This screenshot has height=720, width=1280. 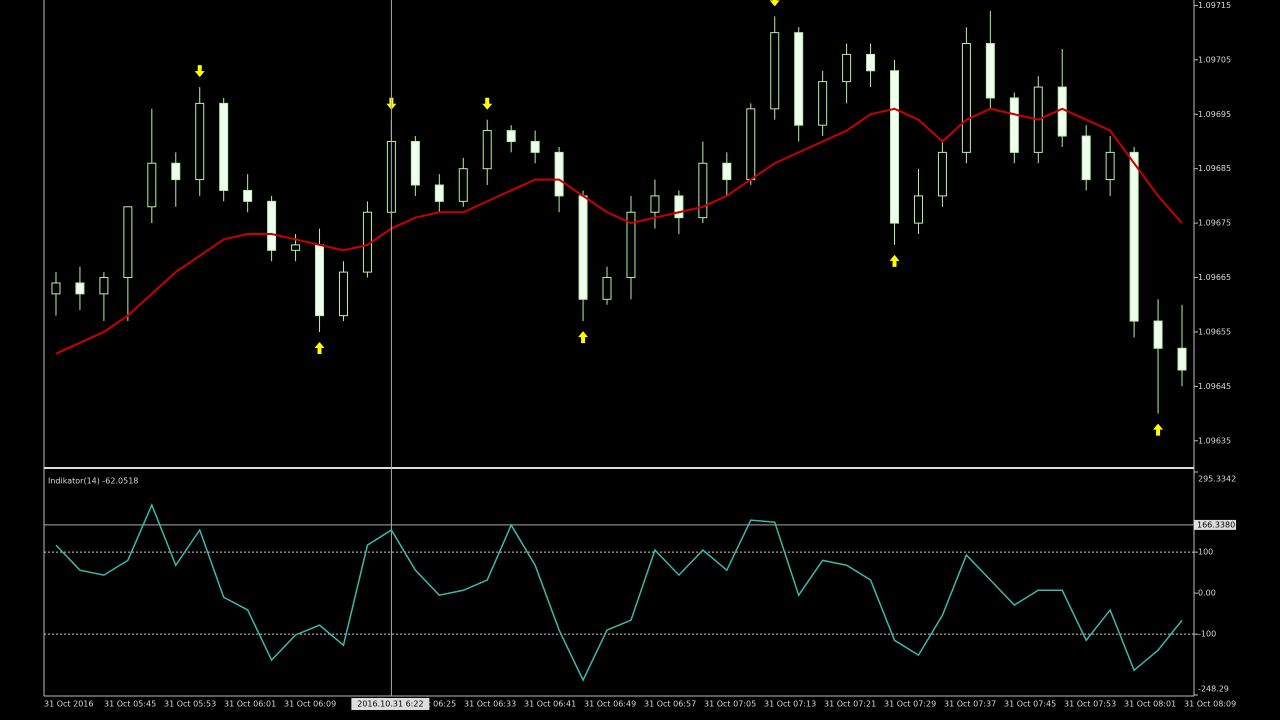 What do you see at coordinates (610, 704) in the screenshot?
I see `x-tick-label: 31 Oct 06:49` at bounding box center [610, 704].